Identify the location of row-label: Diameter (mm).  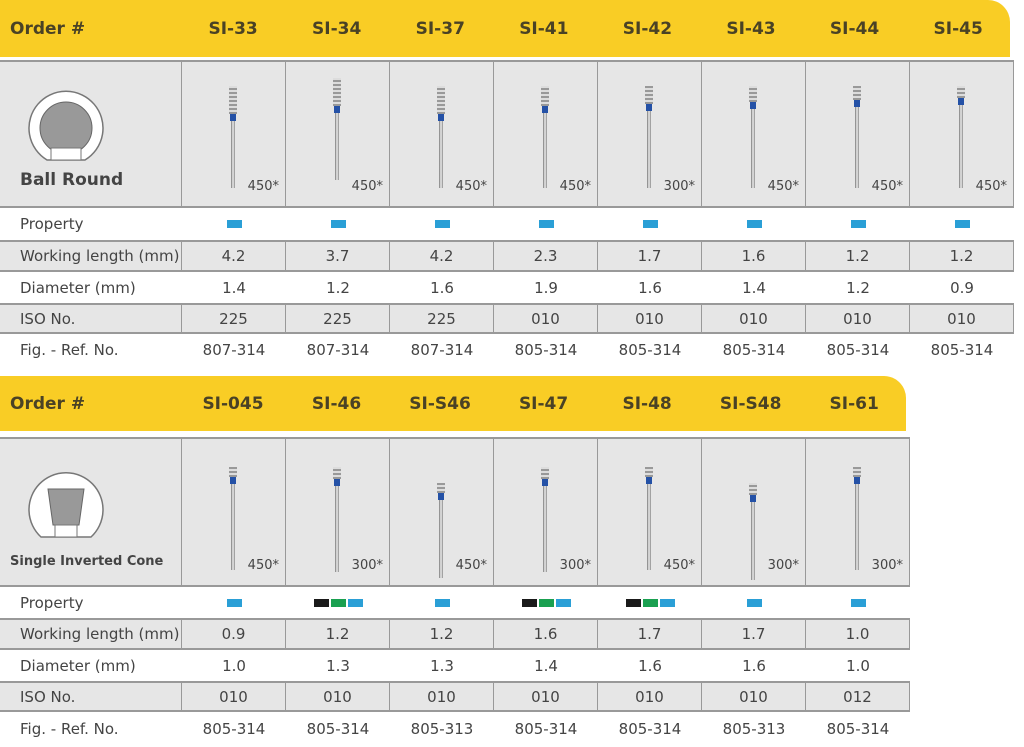
(78, 665).